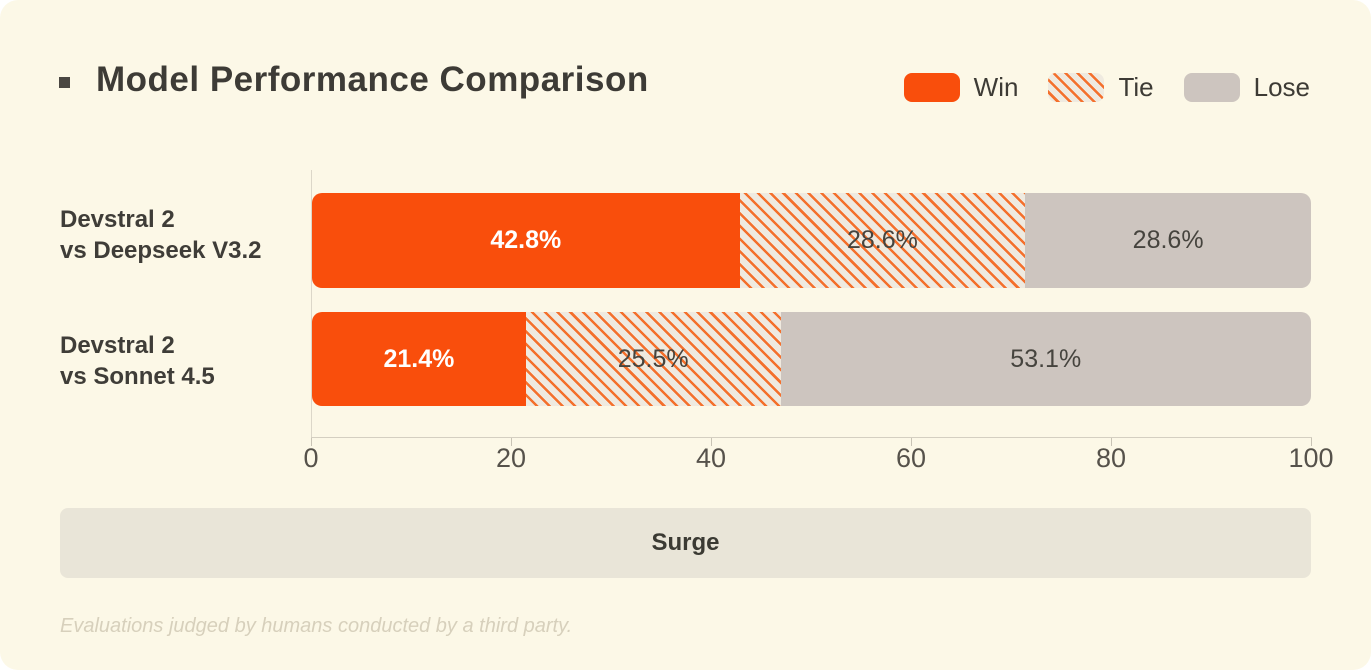 The width and height of the screenshot is (1371, 670). Describe the element at coordinates (1211, 87) in the screenshot. I see `legend-lose-swatch-icon` at that location.